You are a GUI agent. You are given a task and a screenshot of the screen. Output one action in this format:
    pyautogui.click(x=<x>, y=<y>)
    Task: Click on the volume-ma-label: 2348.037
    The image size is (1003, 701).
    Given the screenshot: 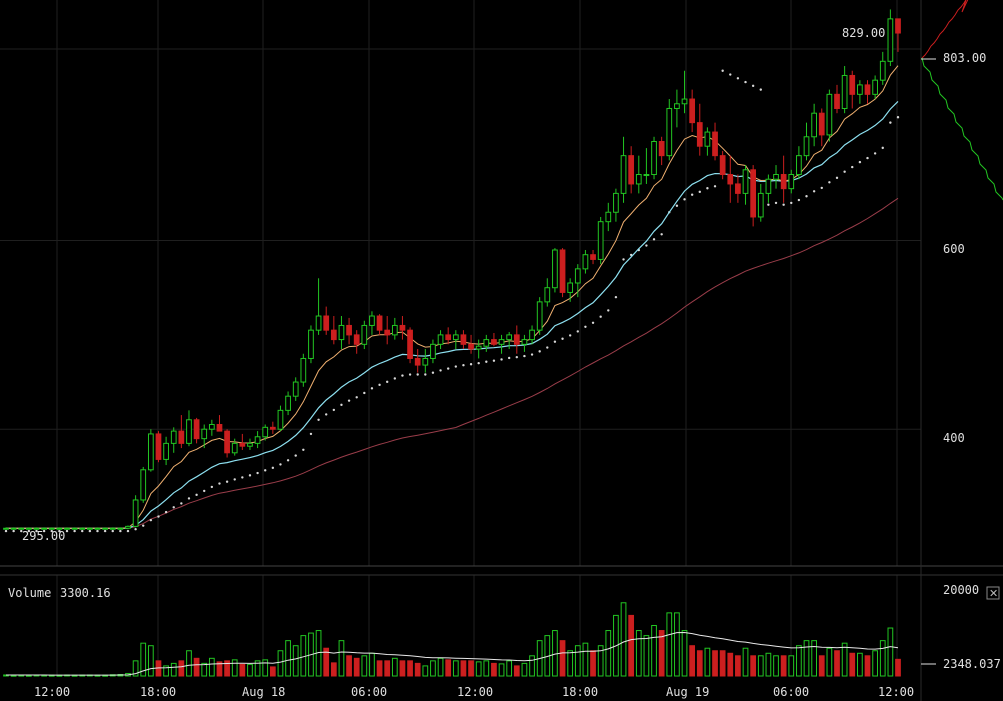 What is the action you would take?
    pyautogui.click(x=972, y=664)
    